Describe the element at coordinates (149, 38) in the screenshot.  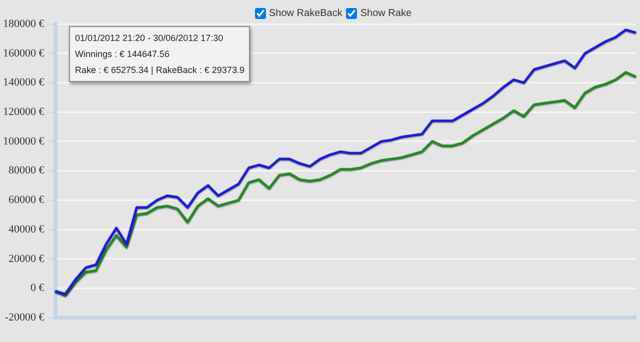
I see `annotation: 01/01/2012 21:20 - 30/06/2012 17:30` at that location.